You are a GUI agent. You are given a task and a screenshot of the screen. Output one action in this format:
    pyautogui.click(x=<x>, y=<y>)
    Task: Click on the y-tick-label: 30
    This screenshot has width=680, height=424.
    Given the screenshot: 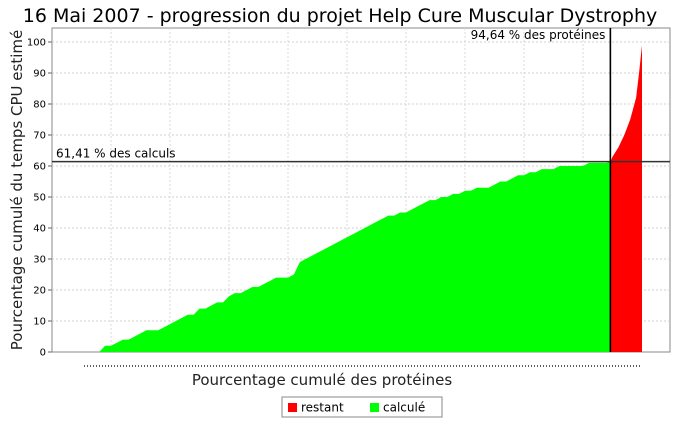 What is the action you would take?
    pyautogui.click(x=39, y=260)
    